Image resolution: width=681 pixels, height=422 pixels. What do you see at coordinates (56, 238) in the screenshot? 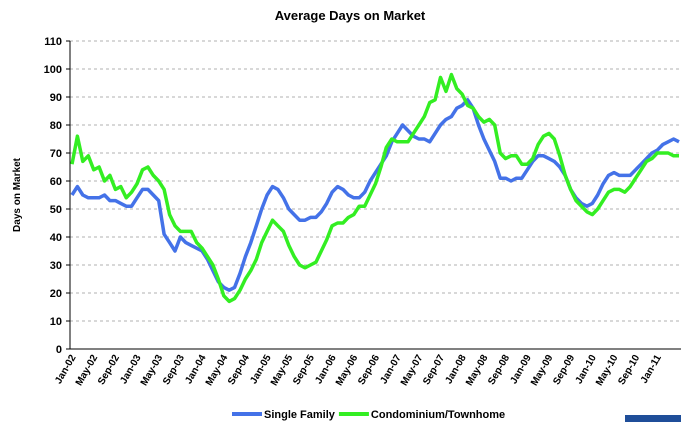
I see `y-tick-label: 40` at bounding box center [56, 238].